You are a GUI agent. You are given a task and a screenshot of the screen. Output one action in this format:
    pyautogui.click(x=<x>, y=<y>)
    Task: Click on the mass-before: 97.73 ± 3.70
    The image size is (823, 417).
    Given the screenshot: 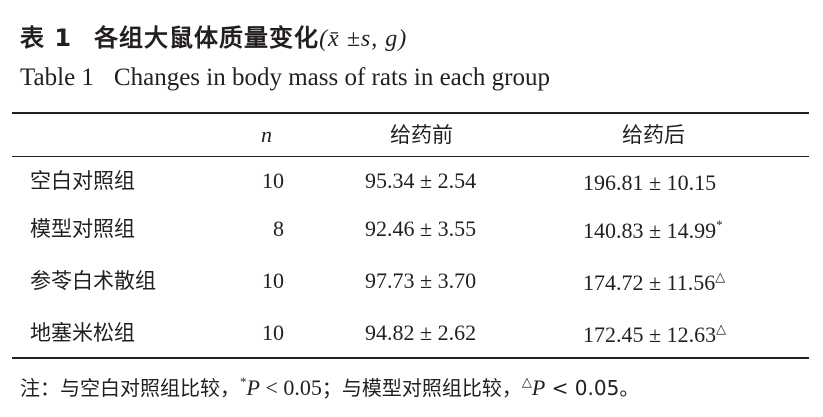 What is the action you would take?
    pyautogui.click(x=421, y=280)
    